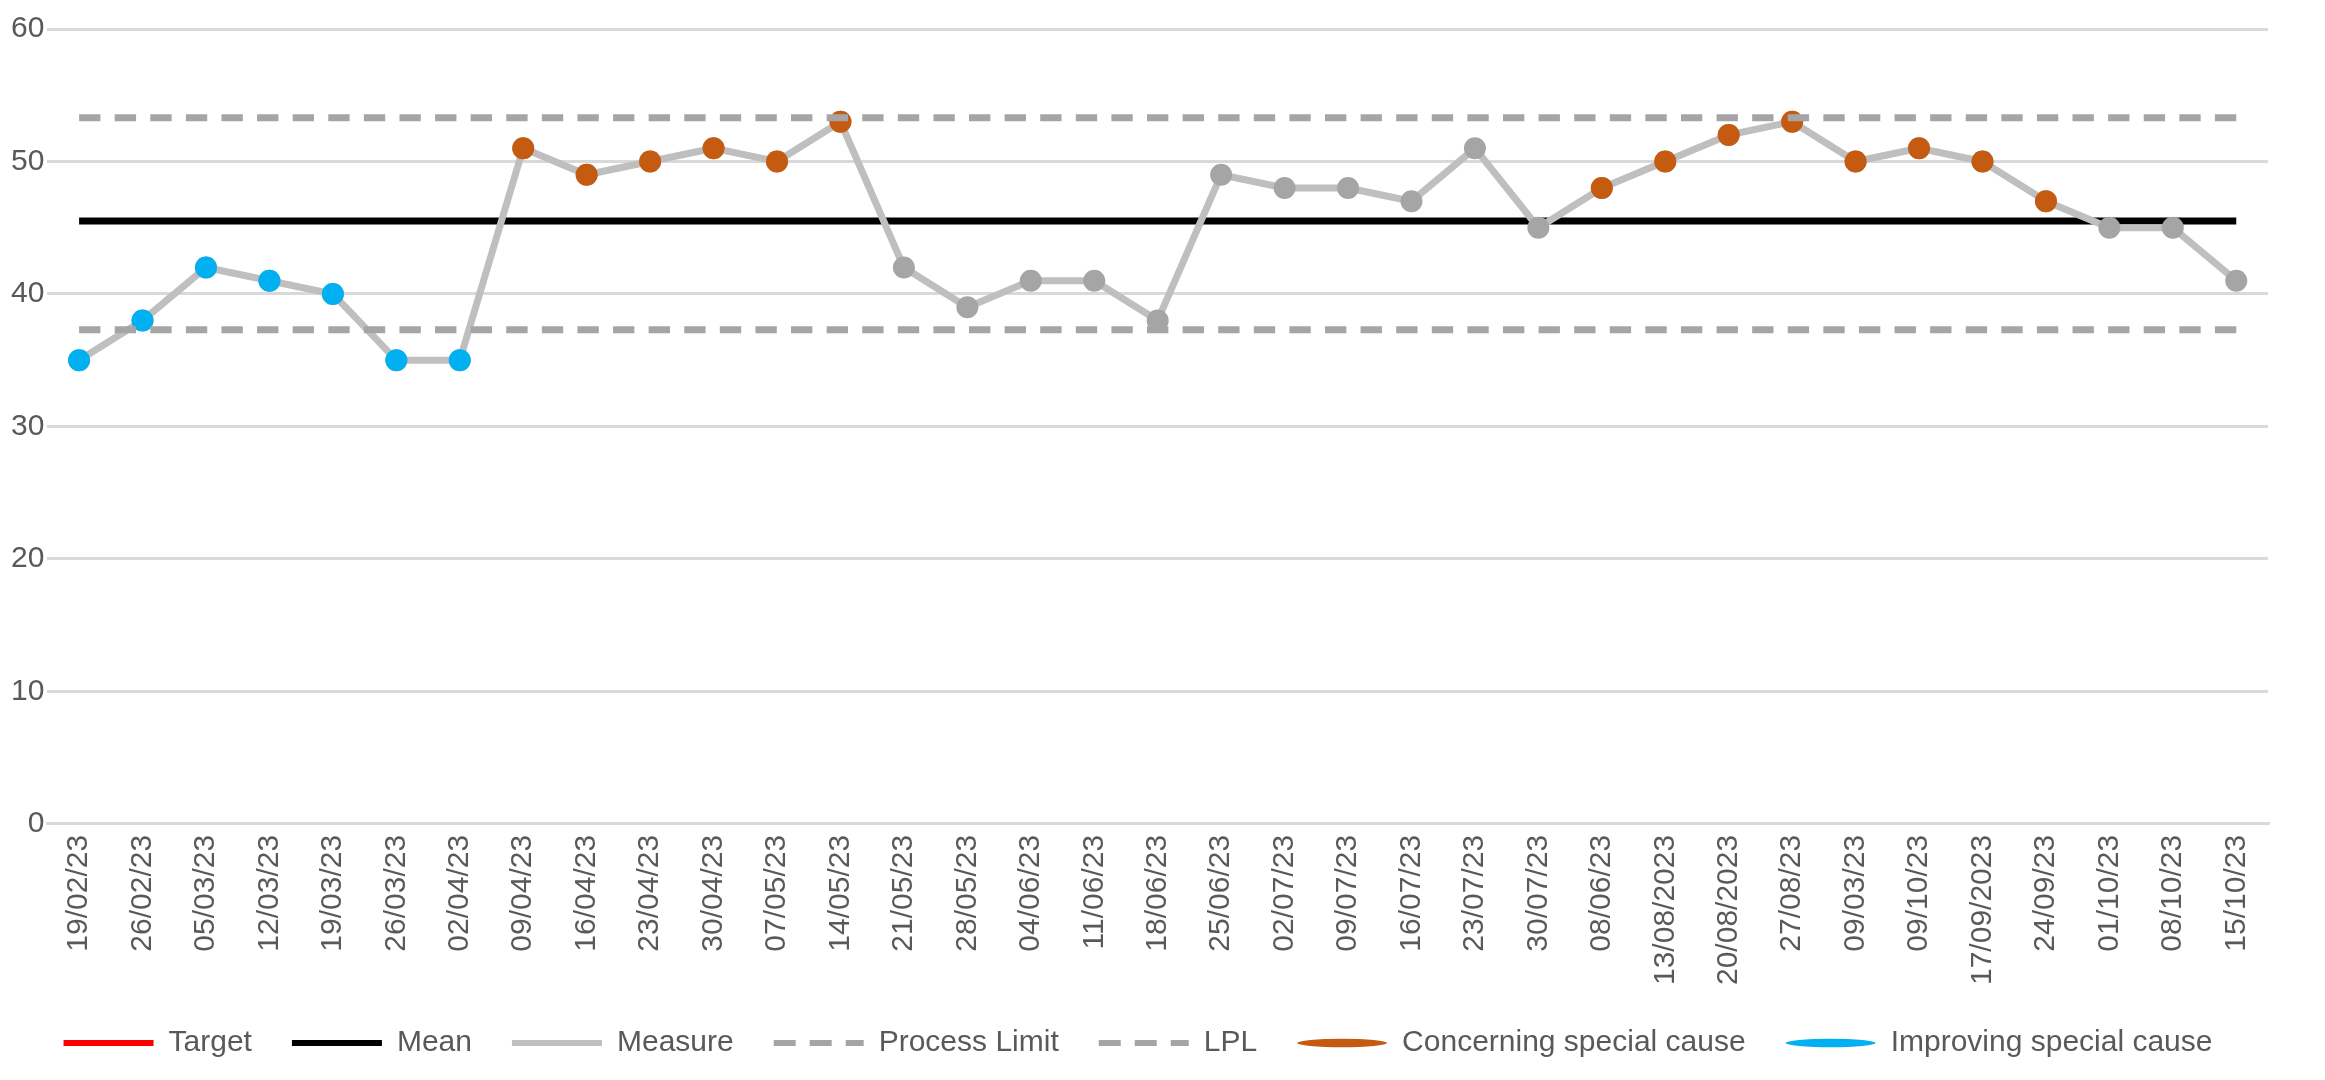 This screenshot has width=2325, height=1080. I want to click on legend-label: Target, so click(210, 1041).